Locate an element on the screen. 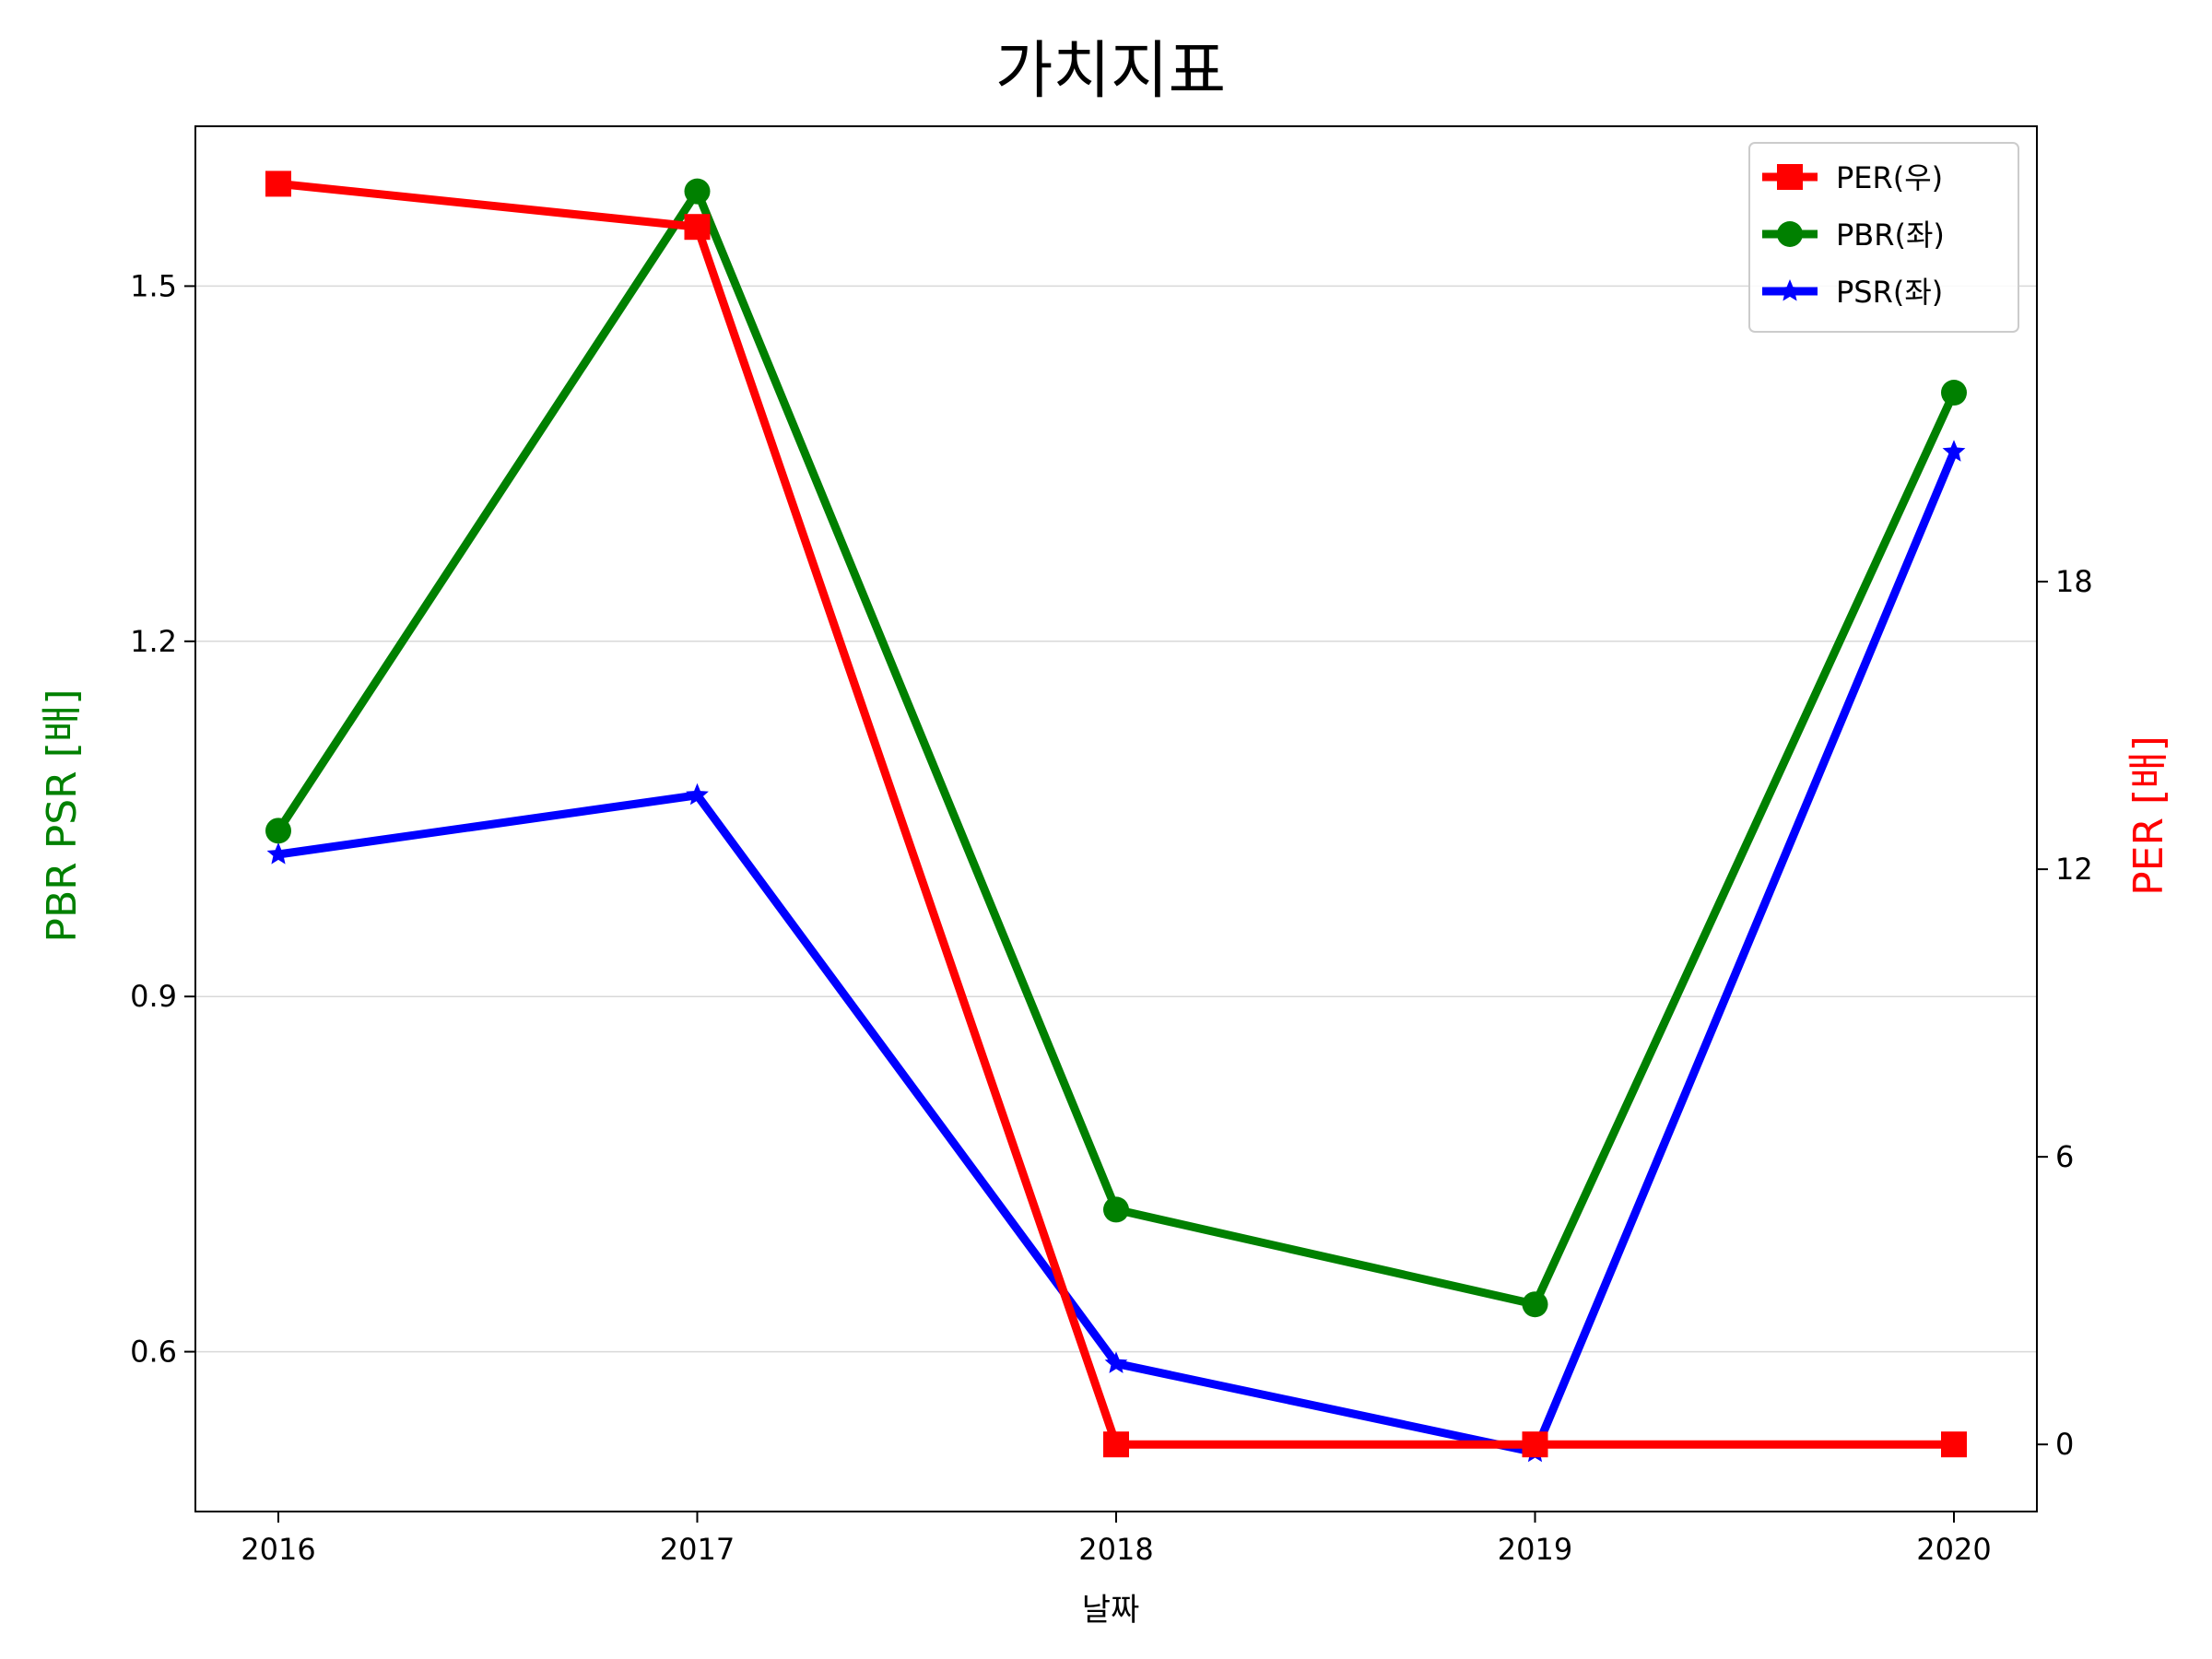  left-axis-tick-label: 0.9 is located at coordinates (153, 996).